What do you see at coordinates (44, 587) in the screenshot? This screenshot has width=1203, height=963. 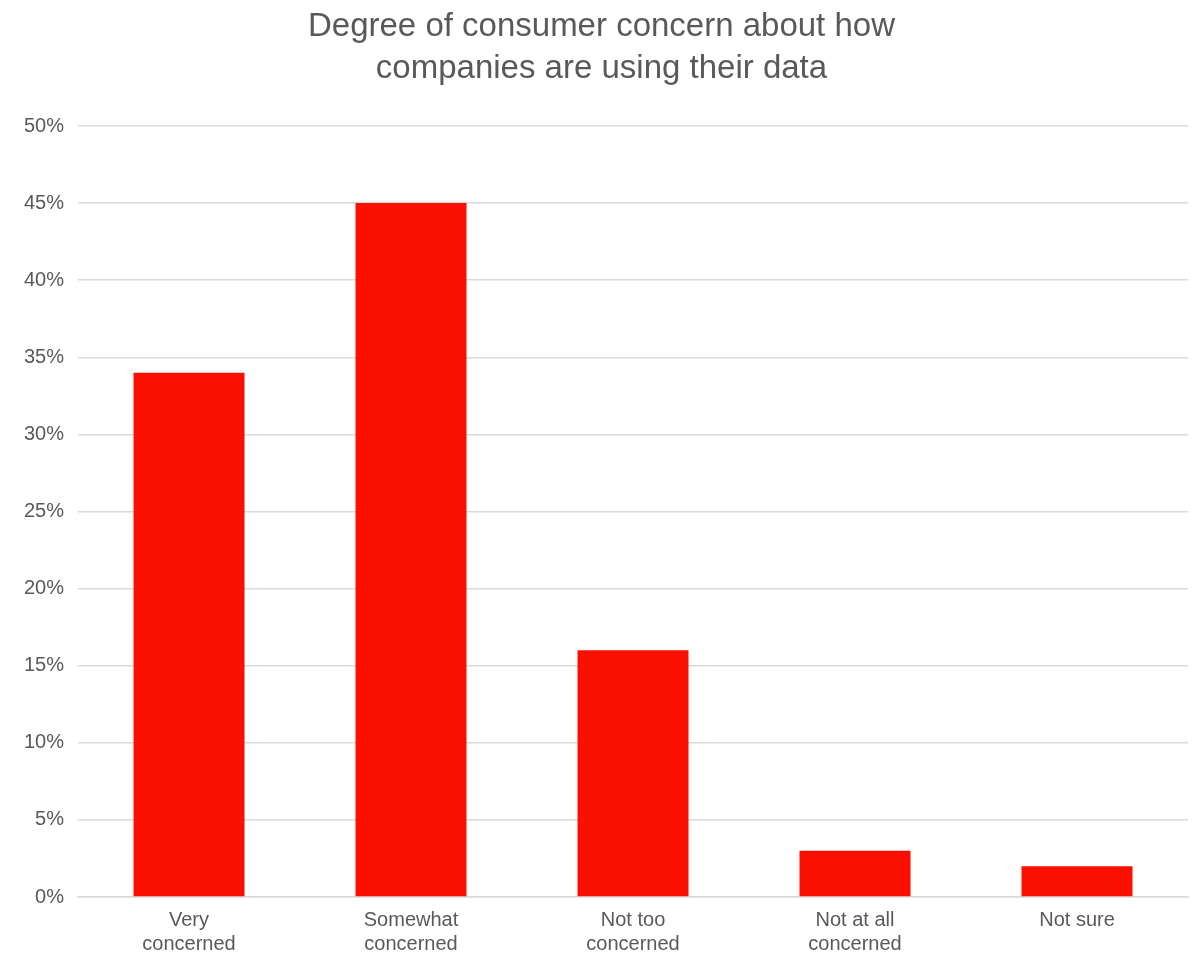 I see `y-tick-label: 20%` at bounding box center [44, 587].